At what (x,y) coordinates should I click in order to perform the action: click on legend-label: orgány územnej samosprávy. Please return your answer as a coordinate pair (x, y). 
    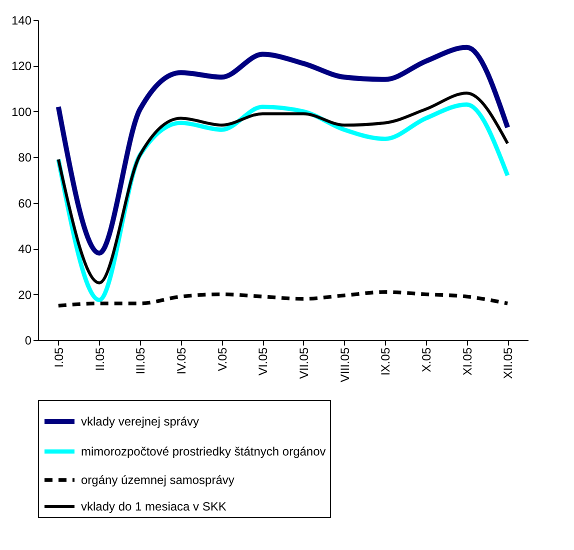
    Looking at the image, I should click on (157, 480).